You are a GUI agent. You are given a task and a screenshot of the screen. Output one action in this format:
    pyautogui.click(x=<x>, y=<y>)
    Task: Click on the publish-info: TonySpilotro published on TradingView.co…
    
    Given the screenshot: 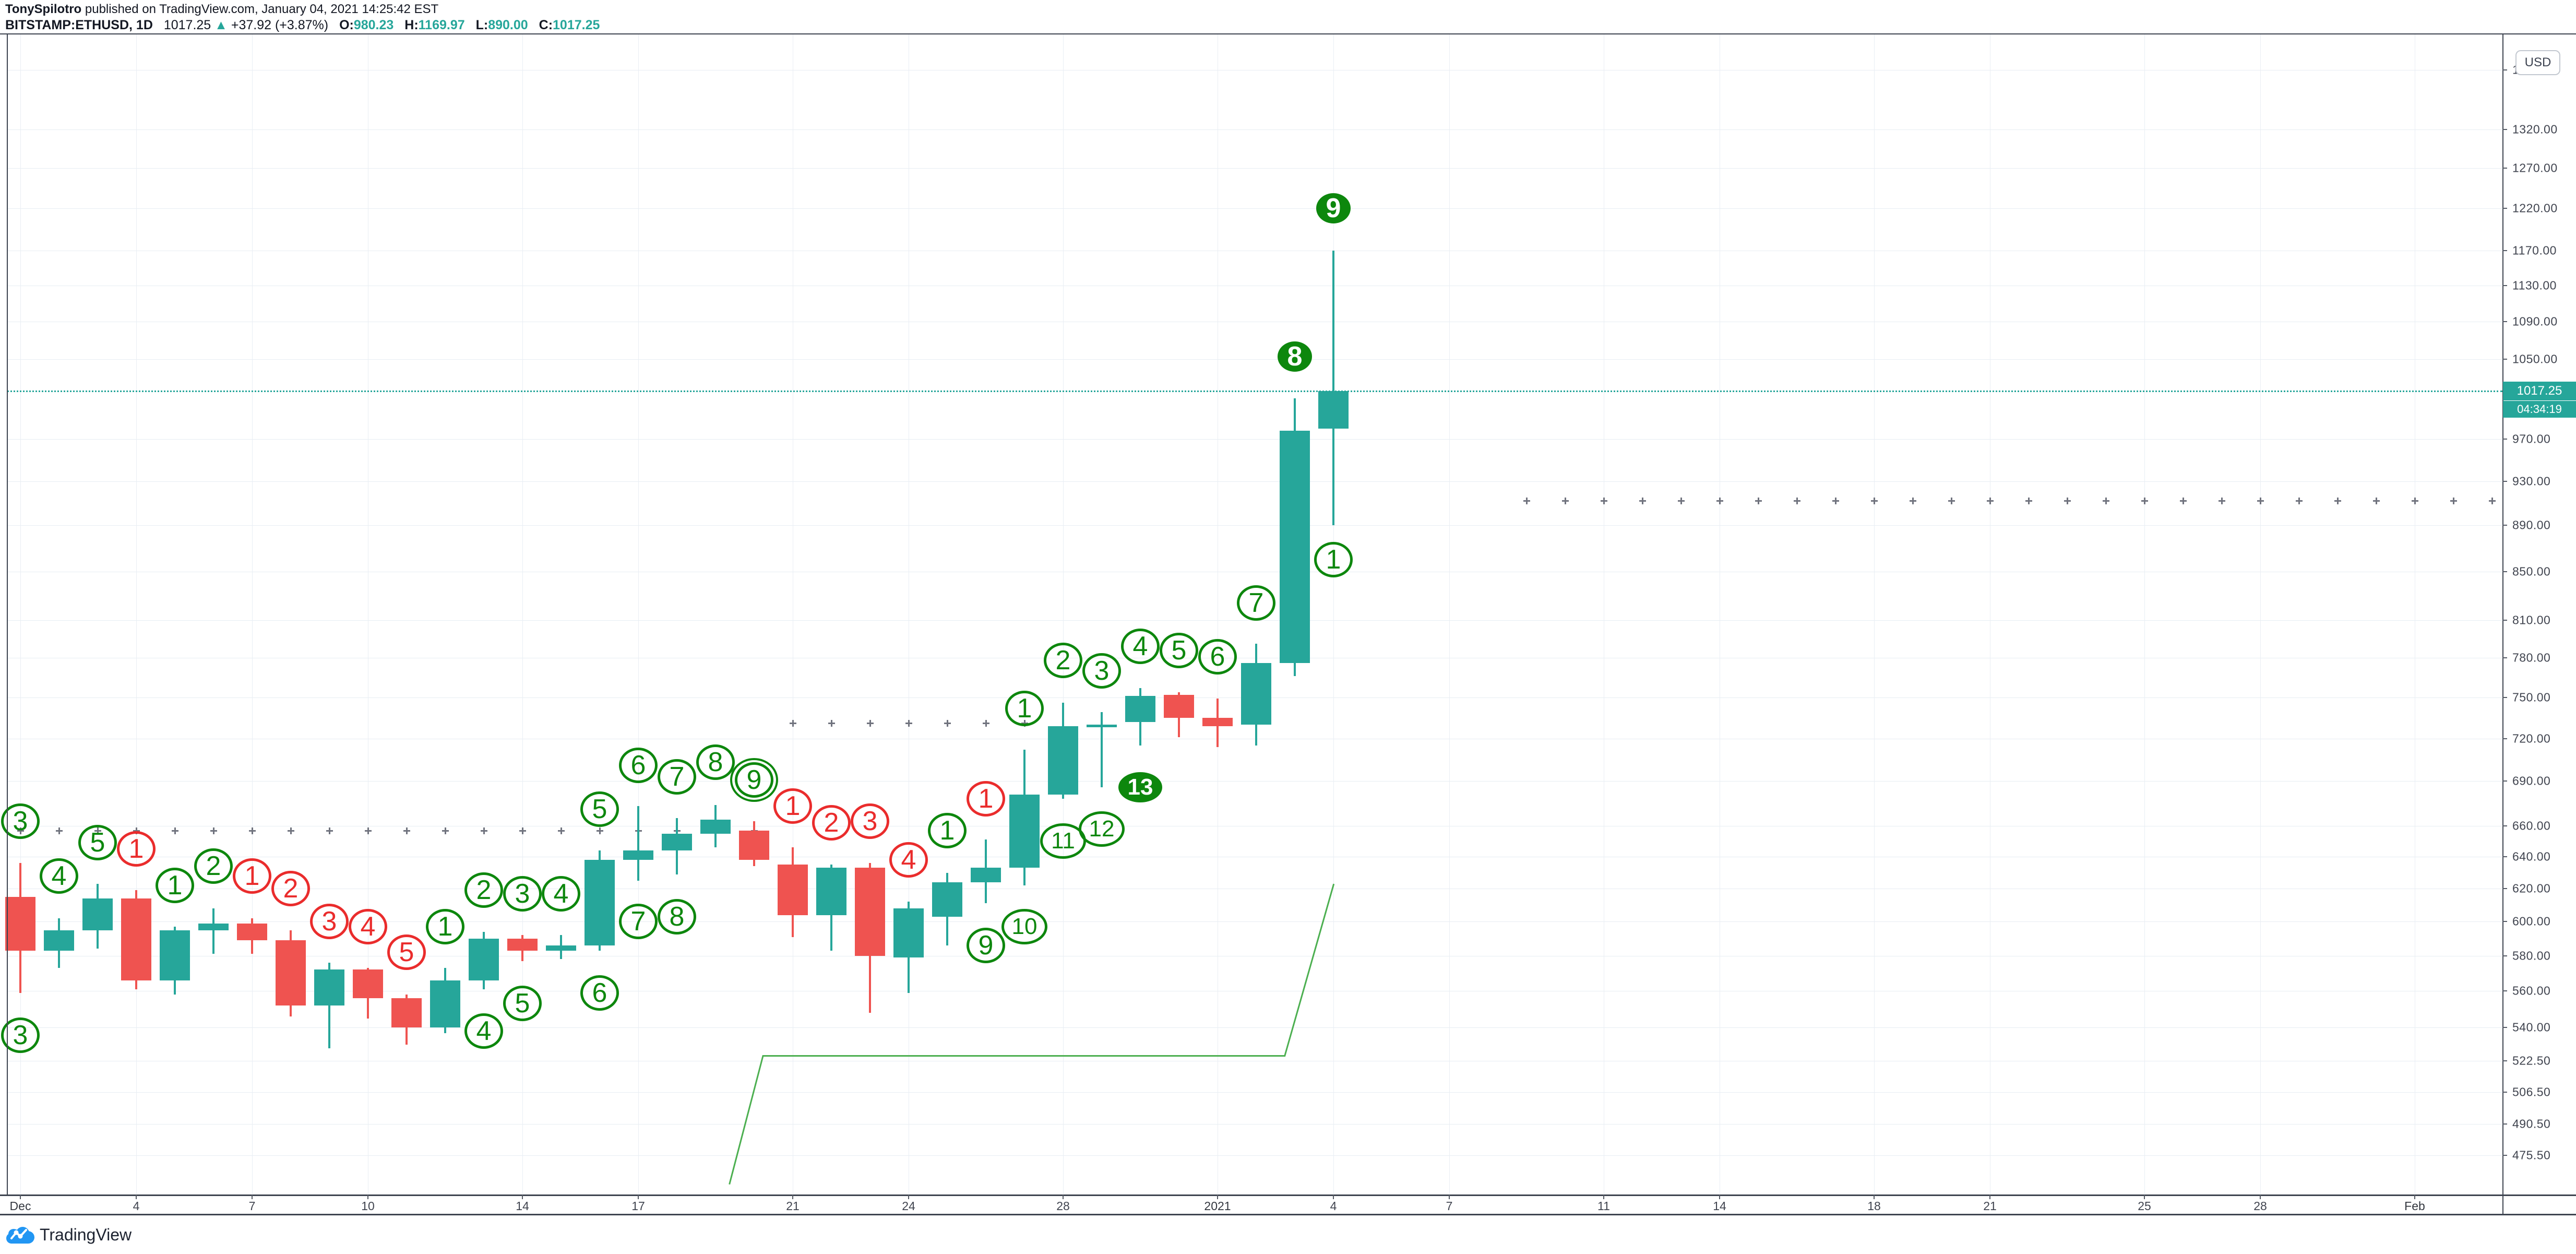 What is the action you would take?
    pyautogui.click(x=302, y=10)
    